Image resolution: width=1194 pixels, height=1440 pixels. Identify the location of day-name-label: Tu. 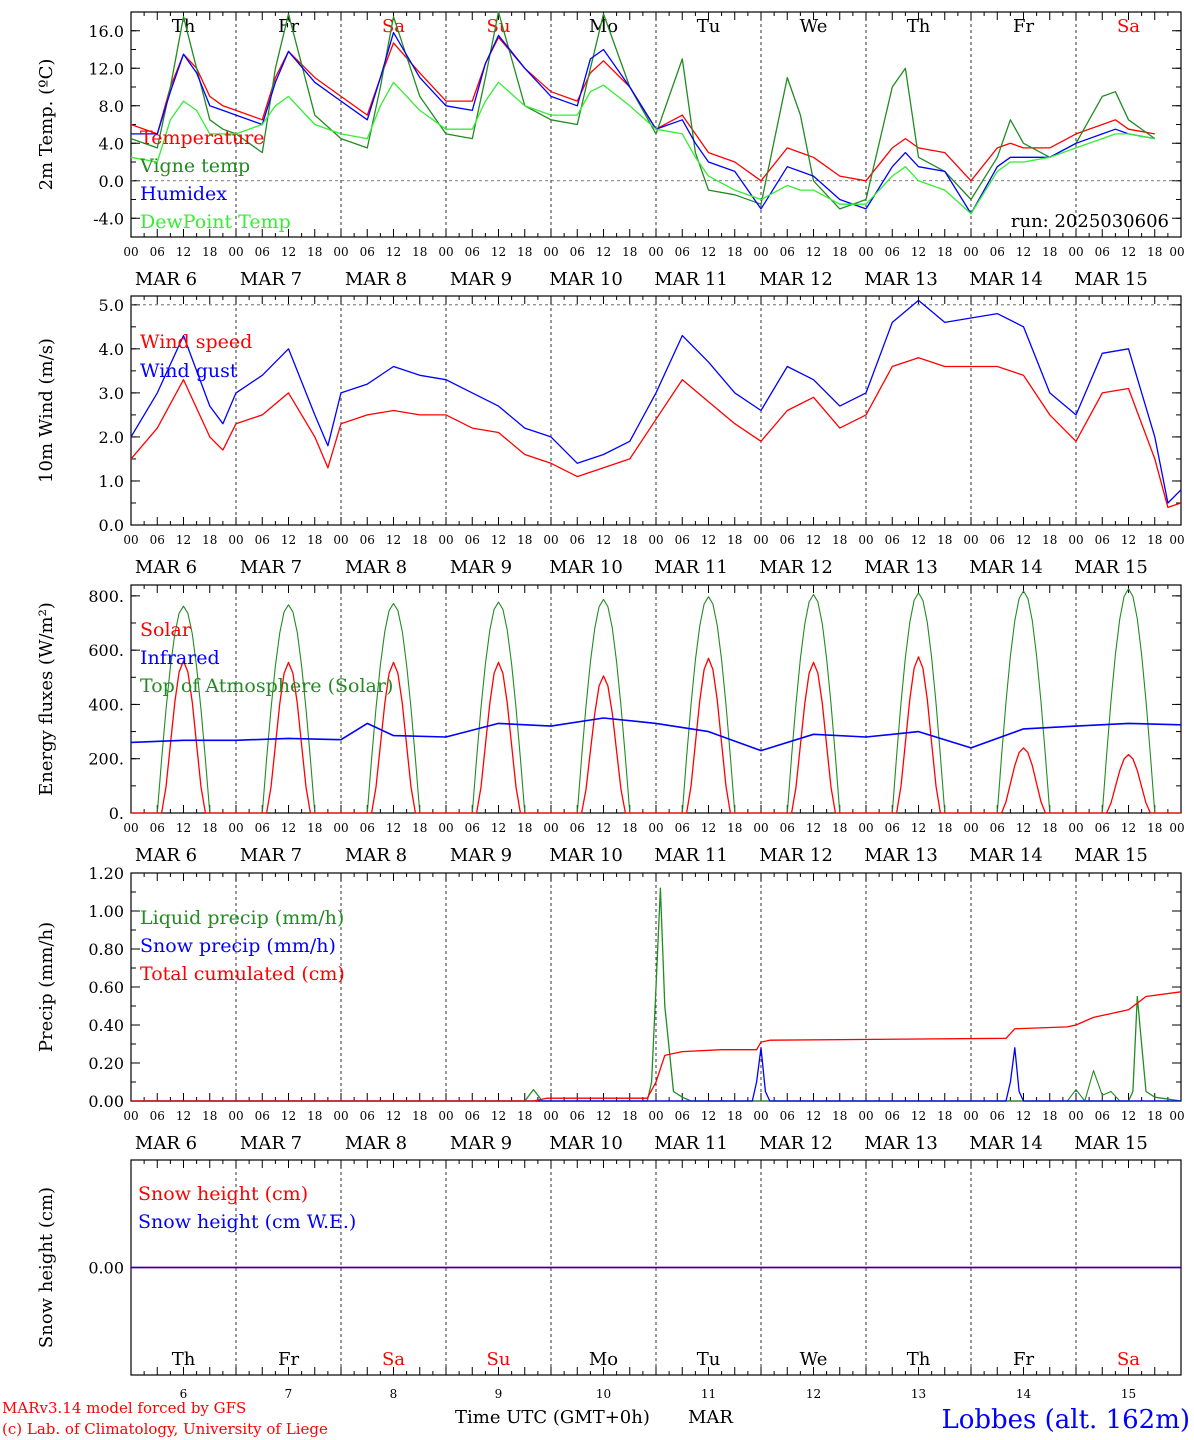
(709, 1359).